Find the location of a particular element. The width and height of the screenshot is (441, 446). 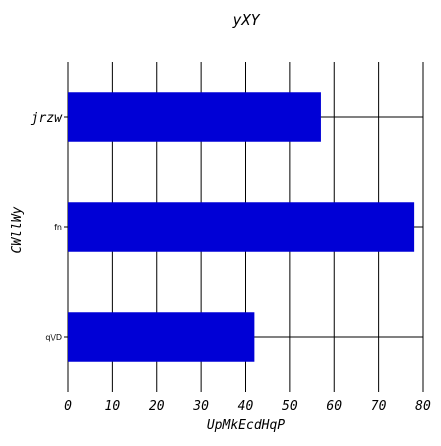

x-tick-label: 40 is located at coordinates (246, 406).